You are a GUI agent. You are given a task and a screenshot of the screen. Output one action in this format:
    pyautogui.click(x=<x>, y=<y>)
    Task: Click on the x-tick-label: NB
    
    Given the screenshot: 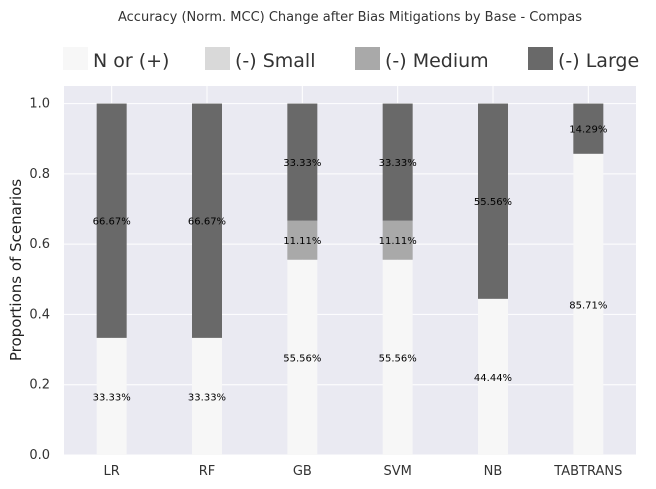 What is the action you would take?
    pyautogui.click(x=493, y=471)
    